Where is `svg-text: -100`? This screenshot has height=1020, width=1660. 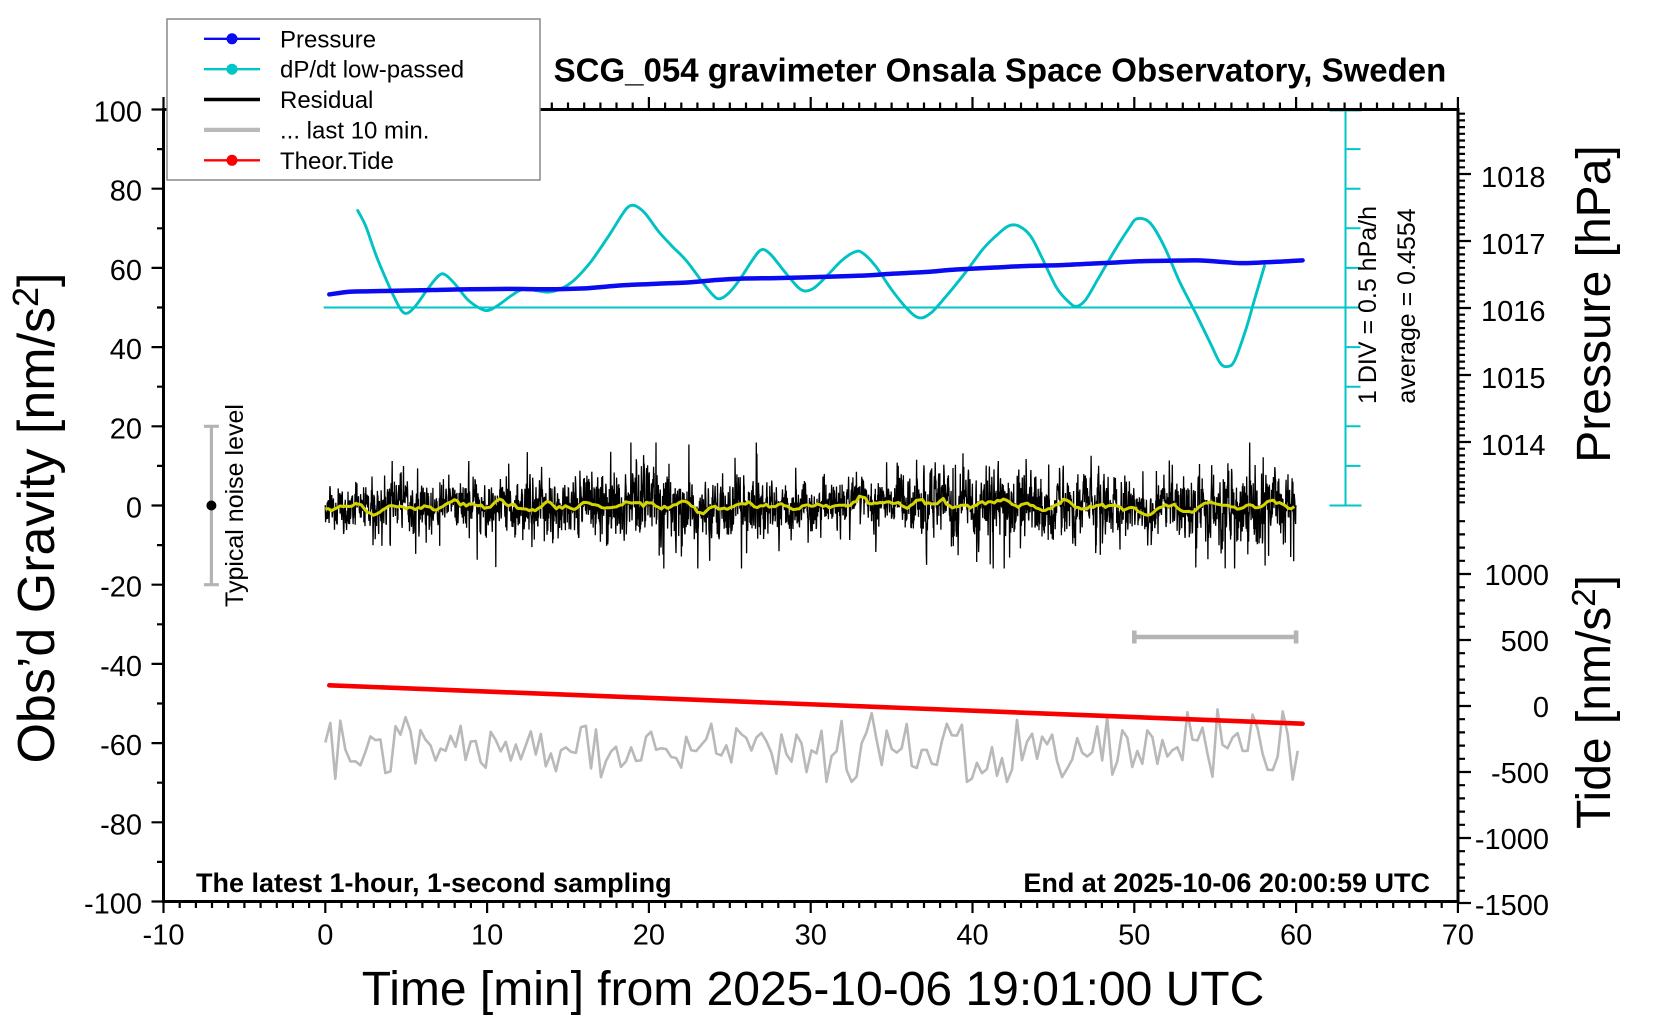 svg-text: -100 is located at coordinates (113, 905).